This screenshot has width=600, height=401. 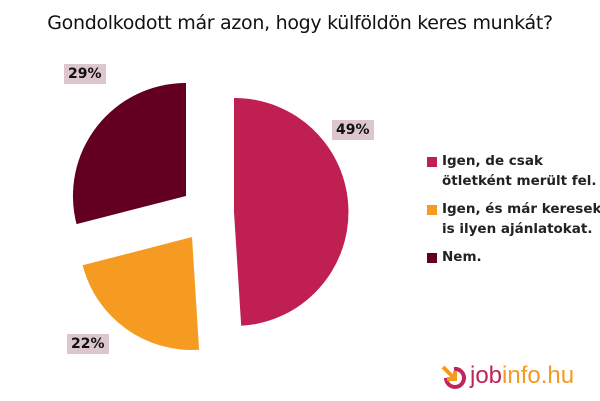 I want to click on logo-arrow-icon, so click(x=453, y=377).